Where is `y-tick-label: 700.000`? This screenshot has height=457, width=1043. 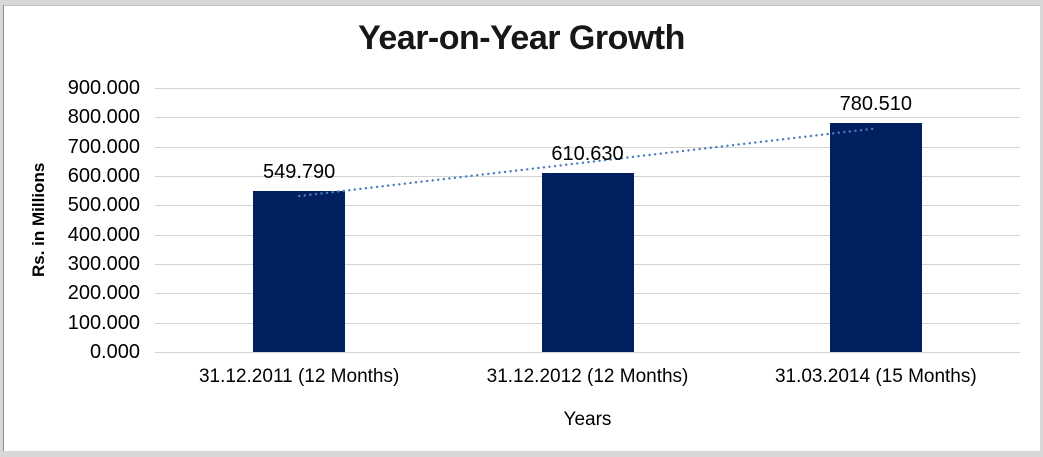
y-tick-label: 700.000 is located at coordinates (103, 146).